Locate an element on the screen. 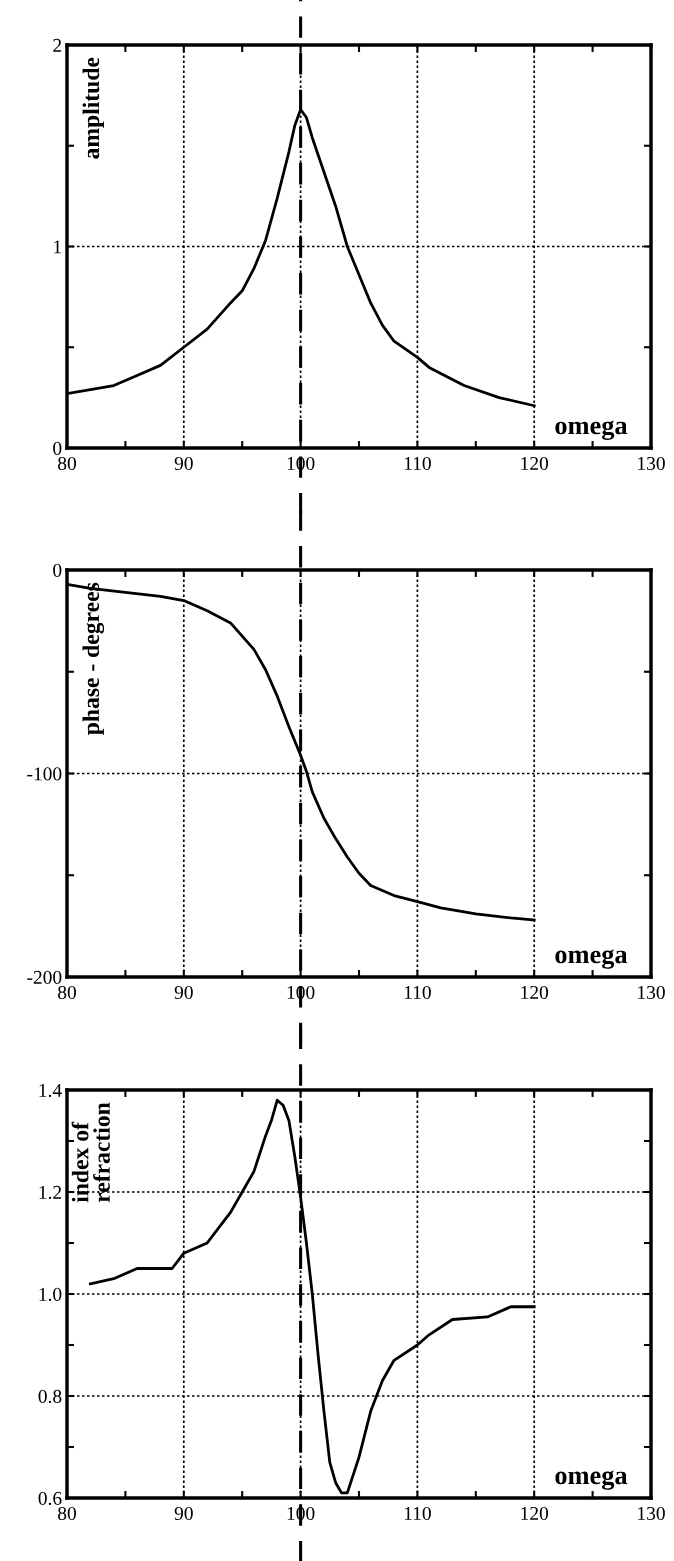 The height and width of the screenshot is (1561, 674). y-tick-label: 1 is located at coordinates (57, 247).